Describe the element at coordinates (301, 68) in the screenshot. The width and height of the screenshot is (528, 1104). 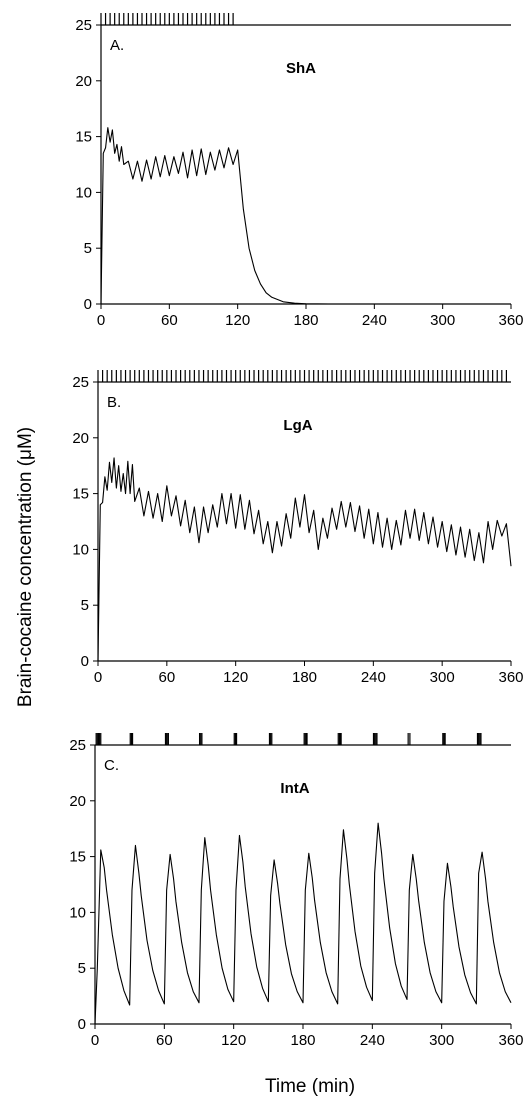
I see `panel-name: ShA` at that location.